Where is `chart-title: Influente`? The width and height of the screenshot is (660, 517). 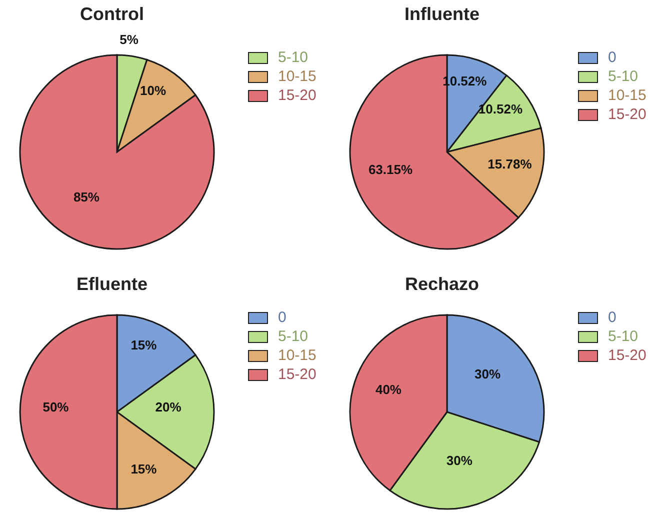 chart-title: Influente is located at coordinates (442, 14).